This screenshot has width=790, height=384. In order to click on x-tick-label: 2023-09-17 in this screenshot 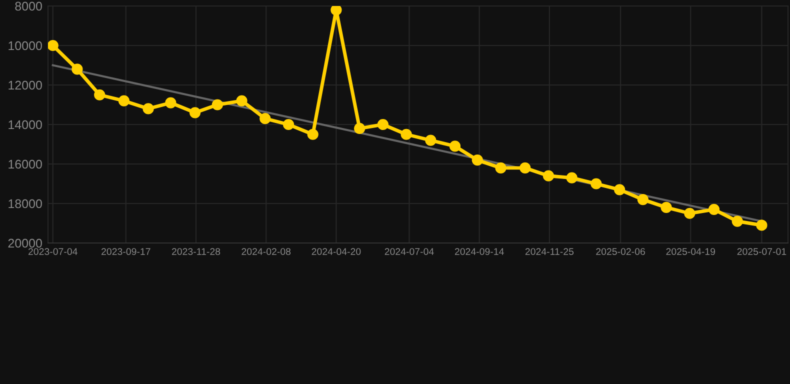, I will do `click(126, 251)`.